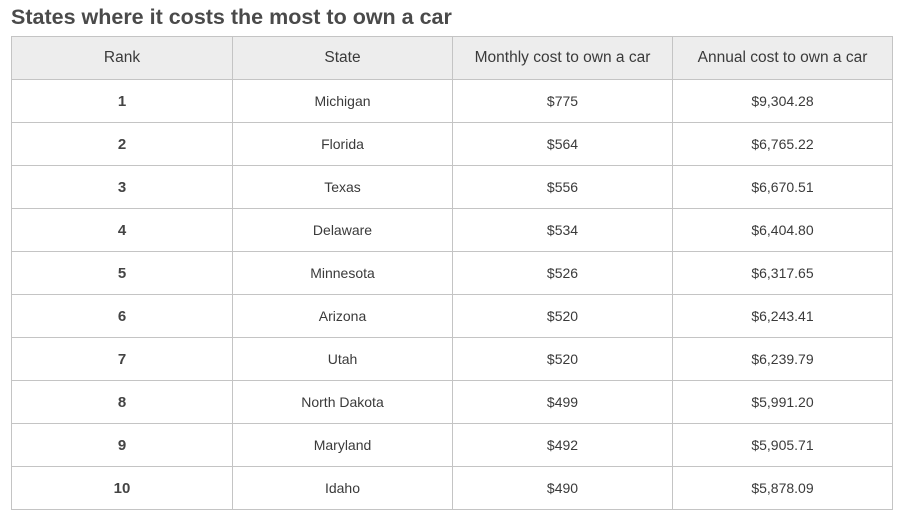 This screenshot has width=900, height=518. I want to click on monthly-cost-cell: $499, so click(562, 402).